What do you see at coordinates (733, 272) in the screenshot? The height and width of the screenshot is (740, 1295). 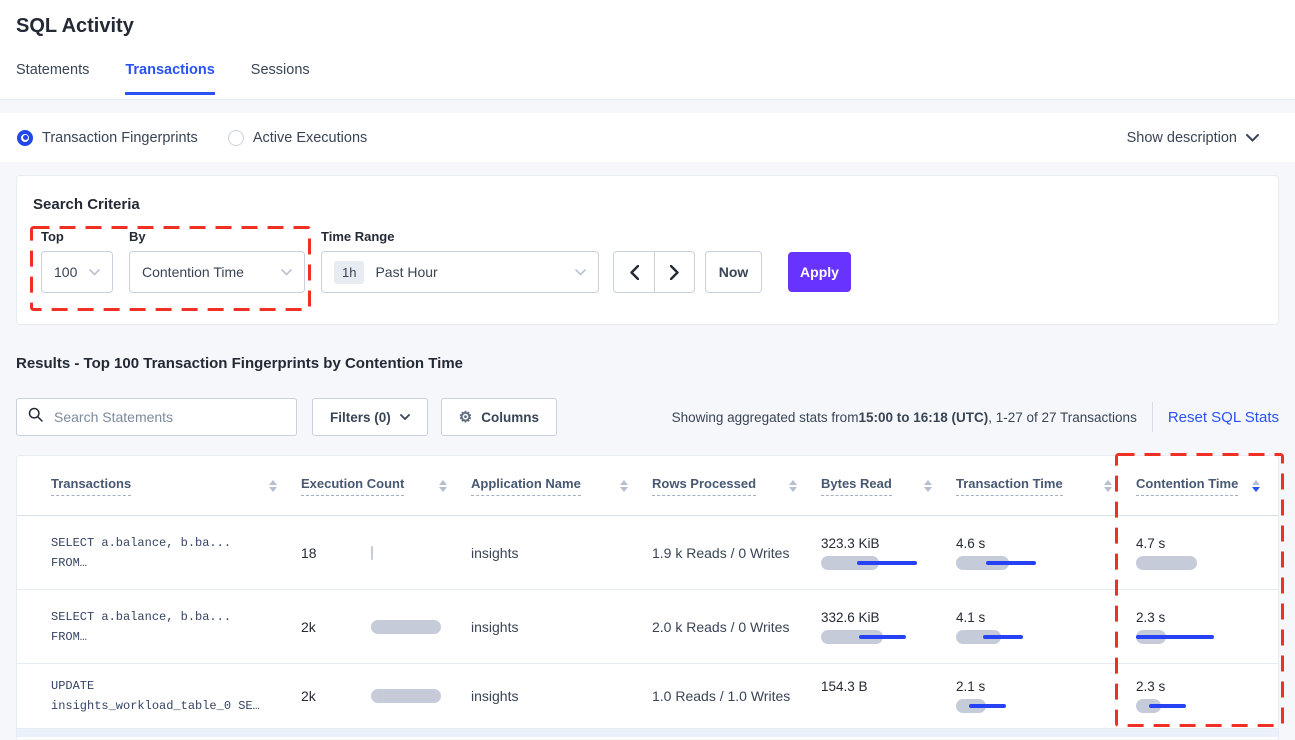 I see `now-button: Now` at bounding box center [733, 272].